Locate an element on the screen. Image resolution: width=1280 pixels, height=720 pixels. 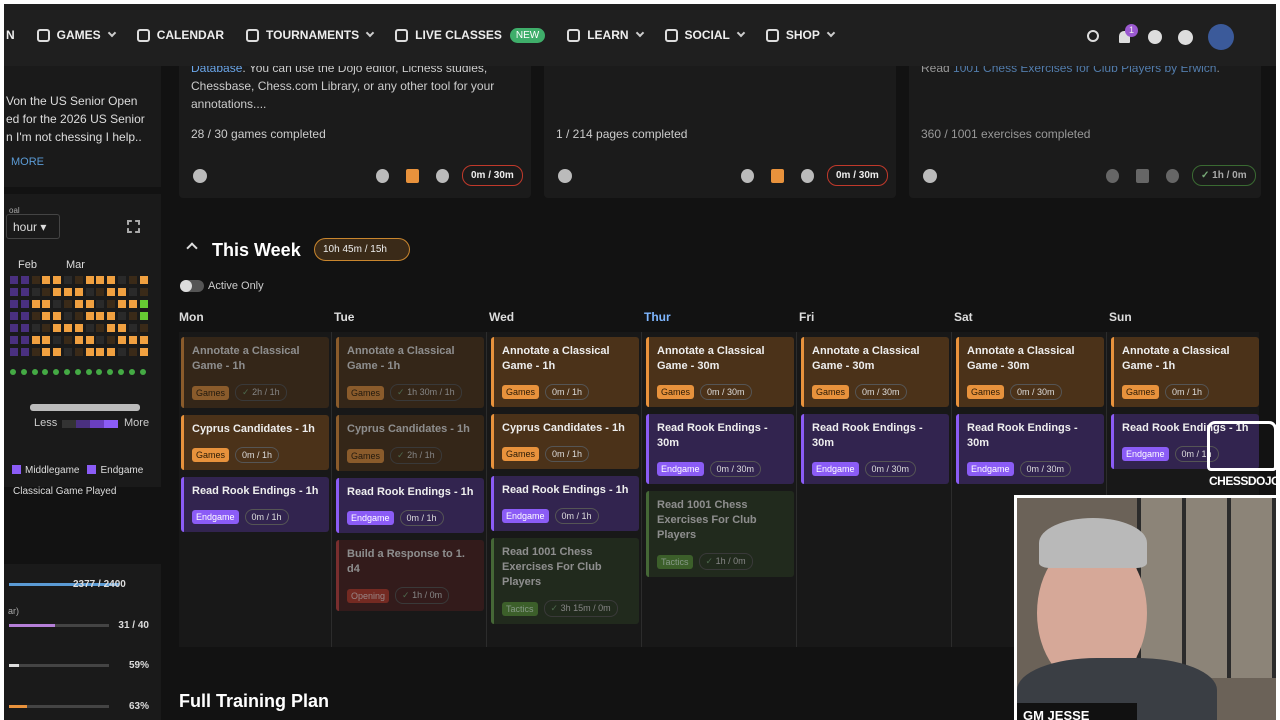
avatar is located at coordinates (1221, 37).